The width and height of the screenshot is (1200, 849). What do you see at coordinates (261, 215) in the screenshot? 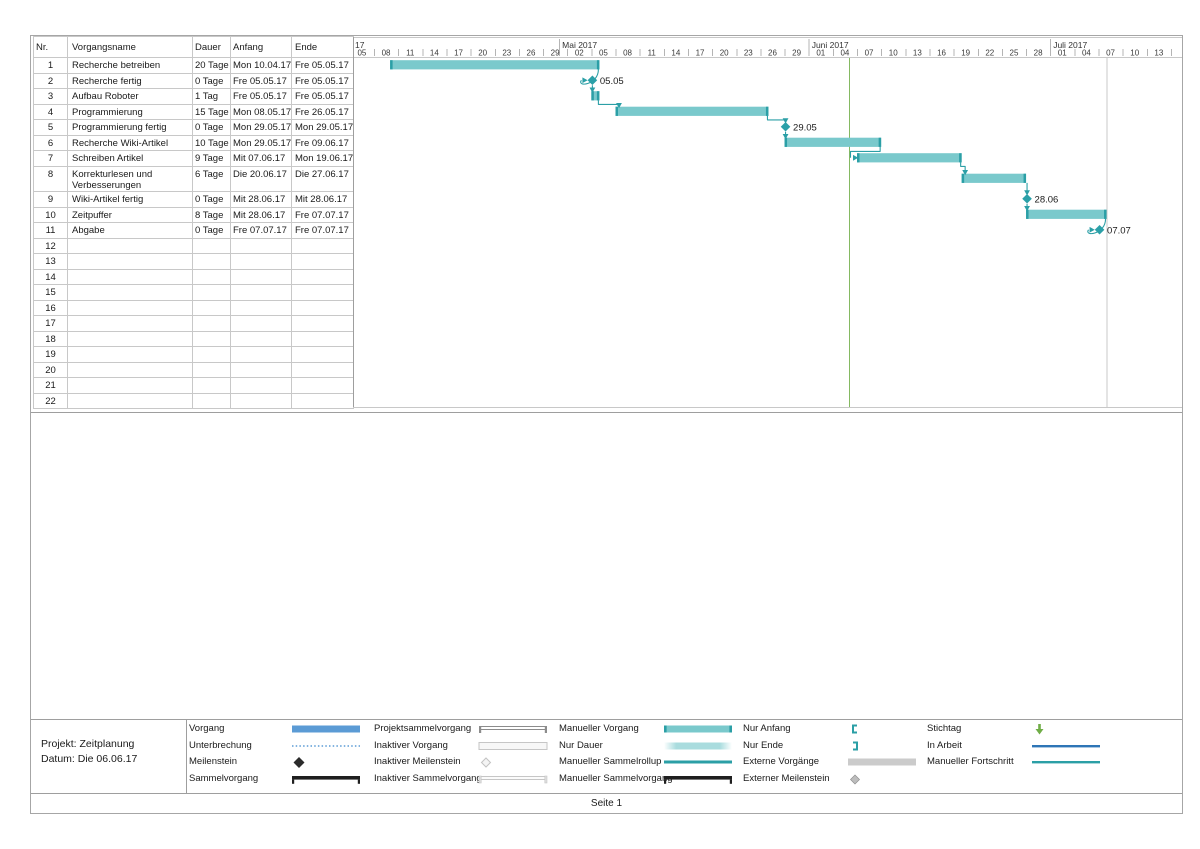
I see `cell-start: Mit 28.06.17` at bounding box center [261, 215].